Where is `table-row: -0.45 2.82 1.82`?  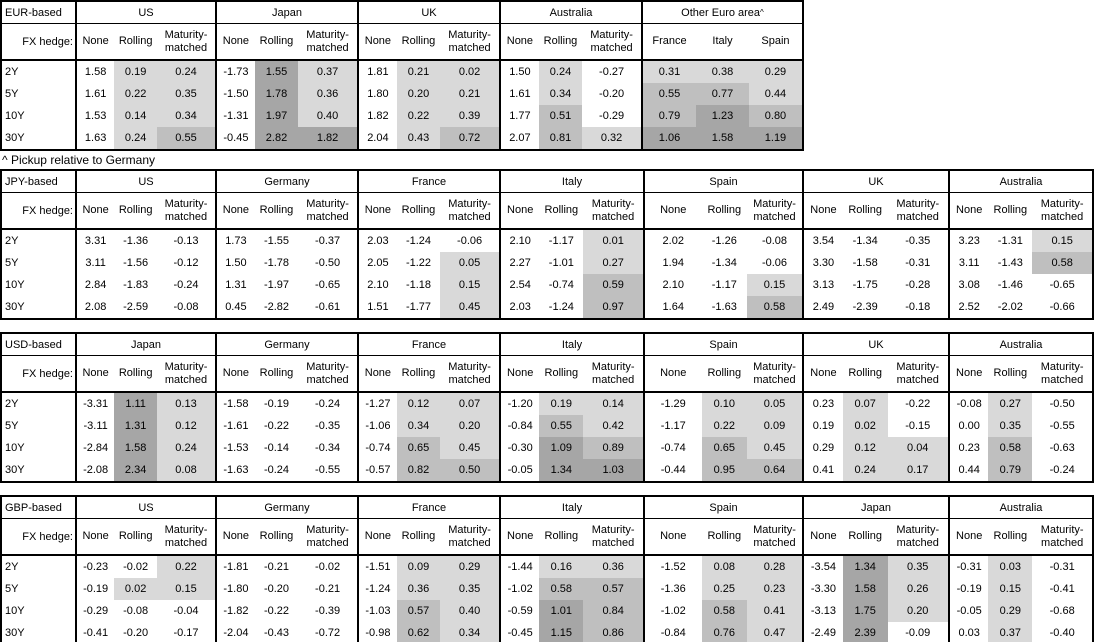
table-row: -0.45 2.82 1.82 is located at coordinates (287, 138).